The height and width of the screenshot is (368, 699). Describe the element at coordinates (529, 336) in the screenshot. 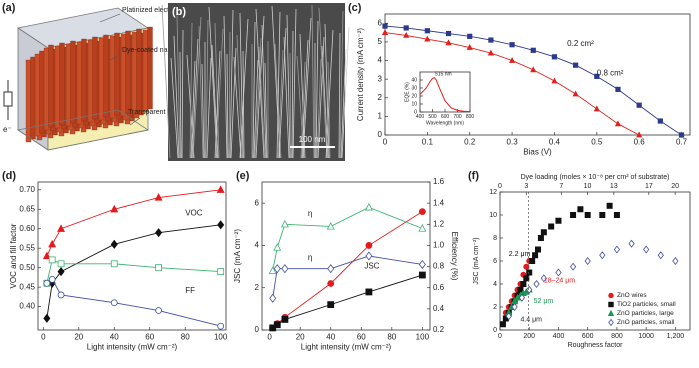

I see `x-tick-label: 200` at that location.